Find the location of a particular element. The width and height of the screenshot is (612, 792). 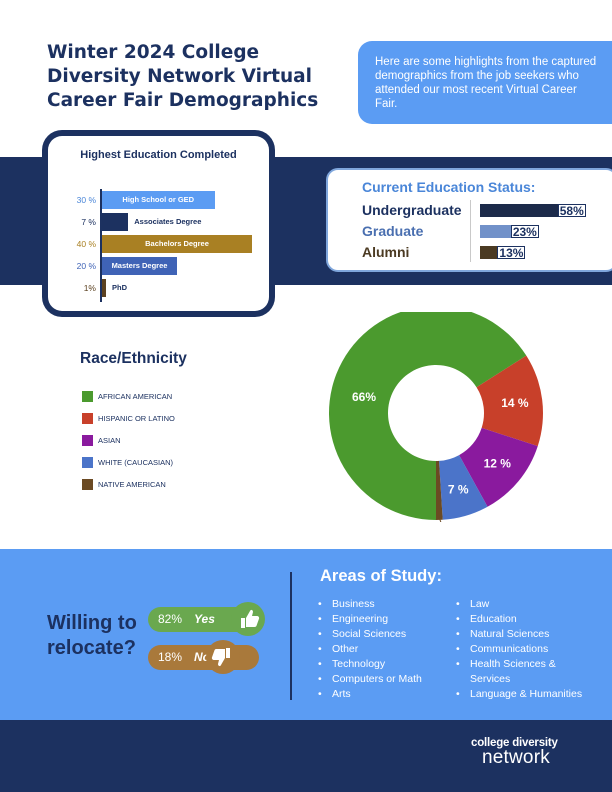

relocate-no-pct: 18% is located at coordinates (170, 657).